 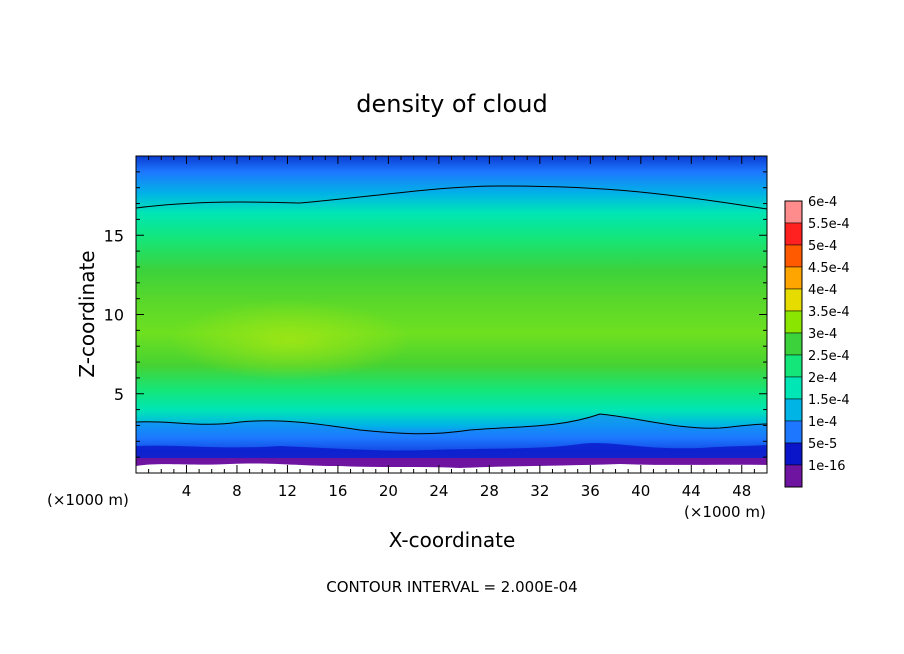 I want to click on x-unit-left: (×1000 m), so click(x=88, y=500).